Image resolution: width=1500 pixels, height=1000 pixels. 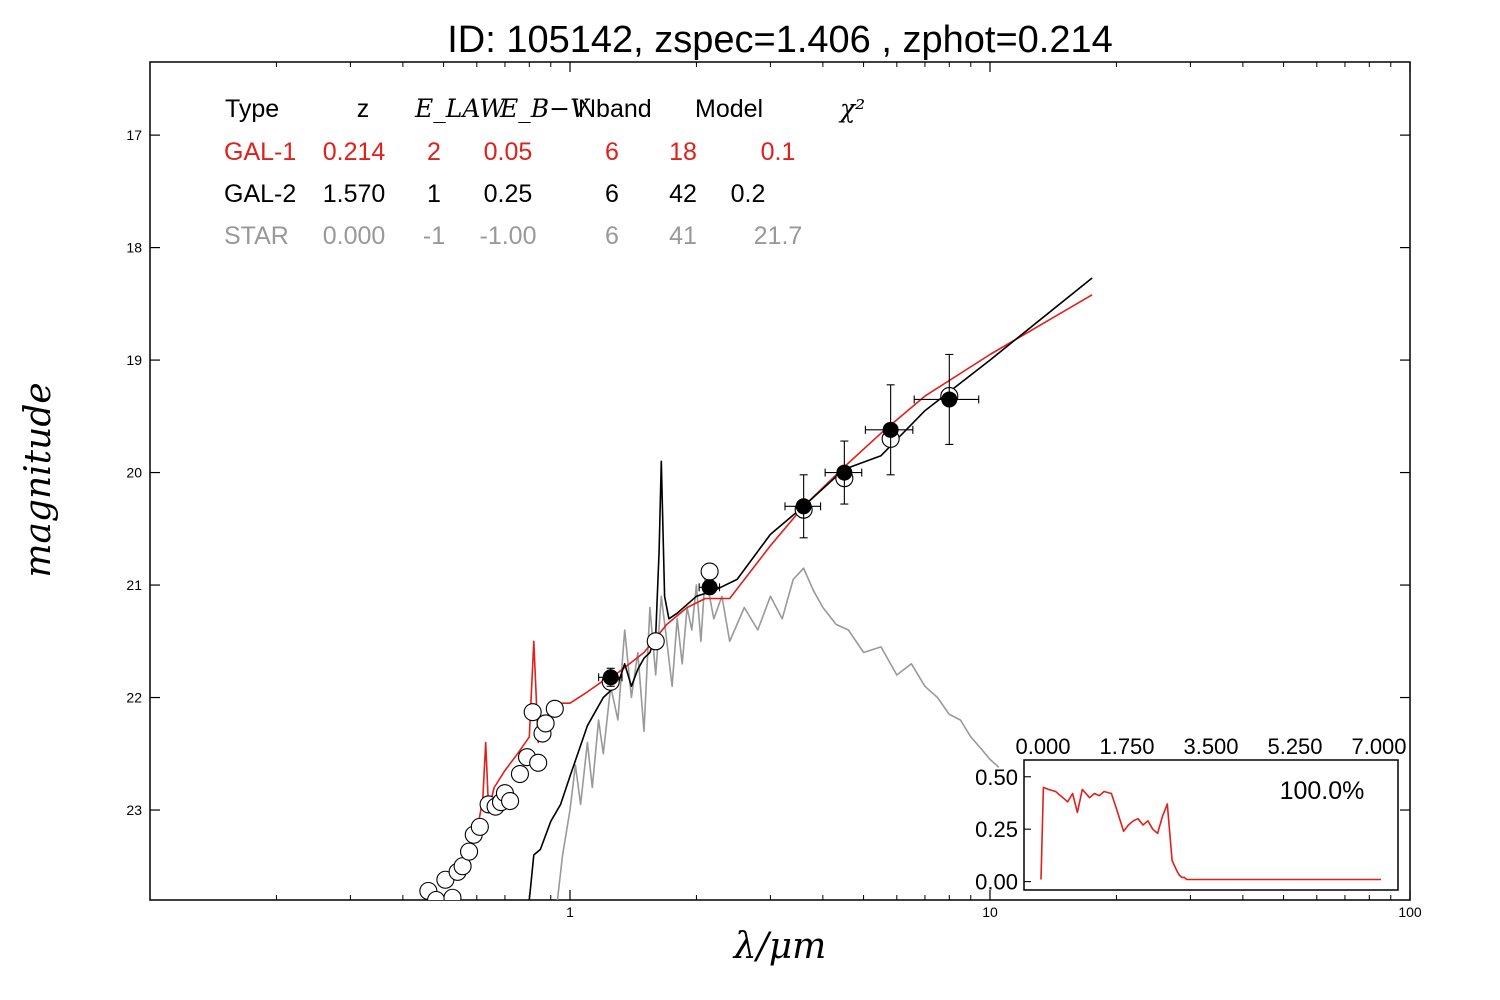 What do you see at coordinates (683, 194) in the screenshot?
I see `cell-model: 42` at bounding box center [683, 194].